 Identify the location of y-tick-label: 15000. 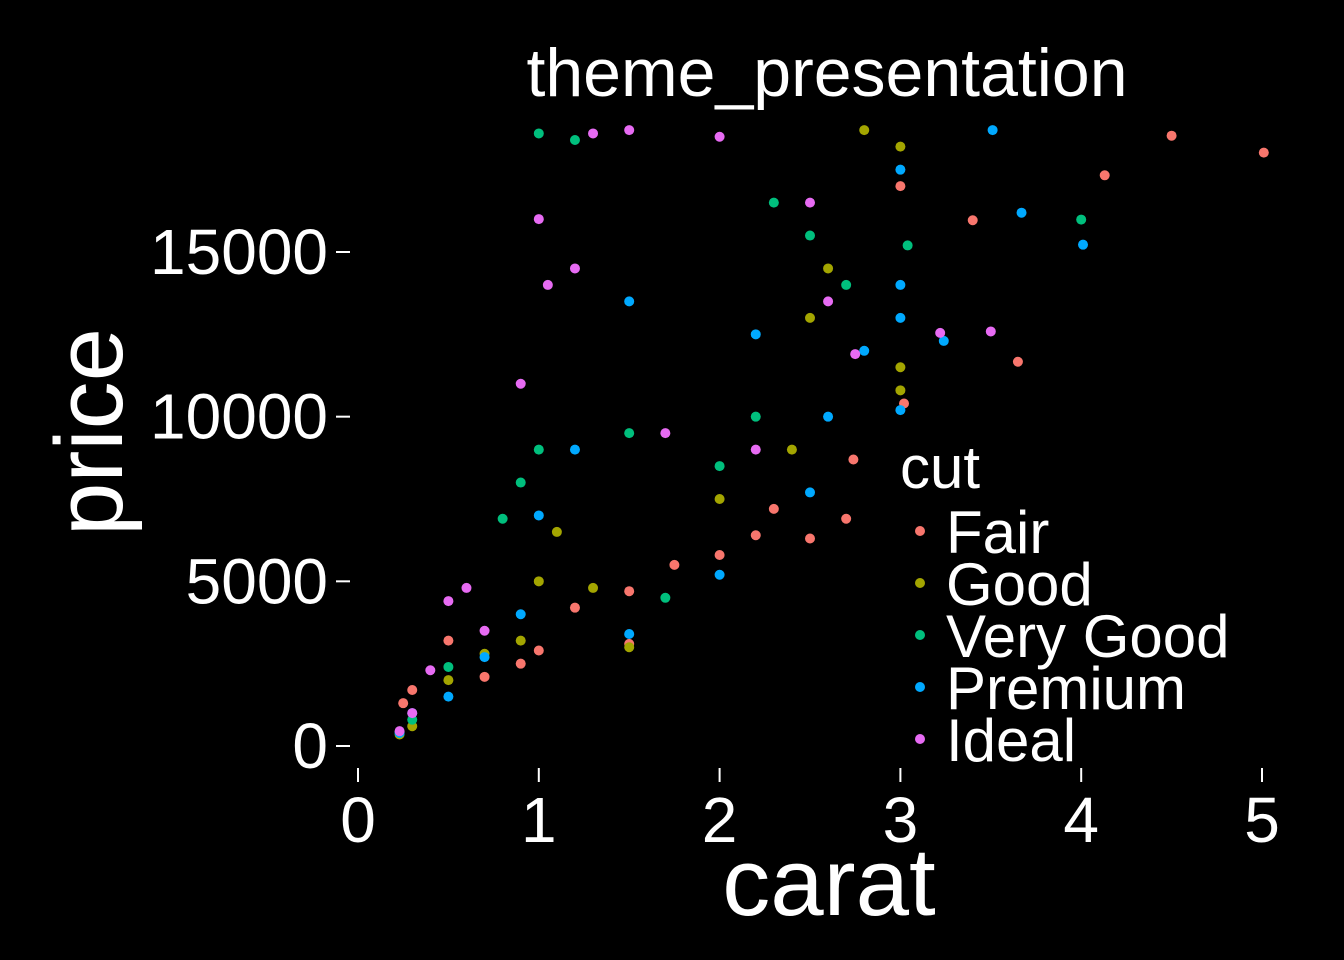
(239, 252).